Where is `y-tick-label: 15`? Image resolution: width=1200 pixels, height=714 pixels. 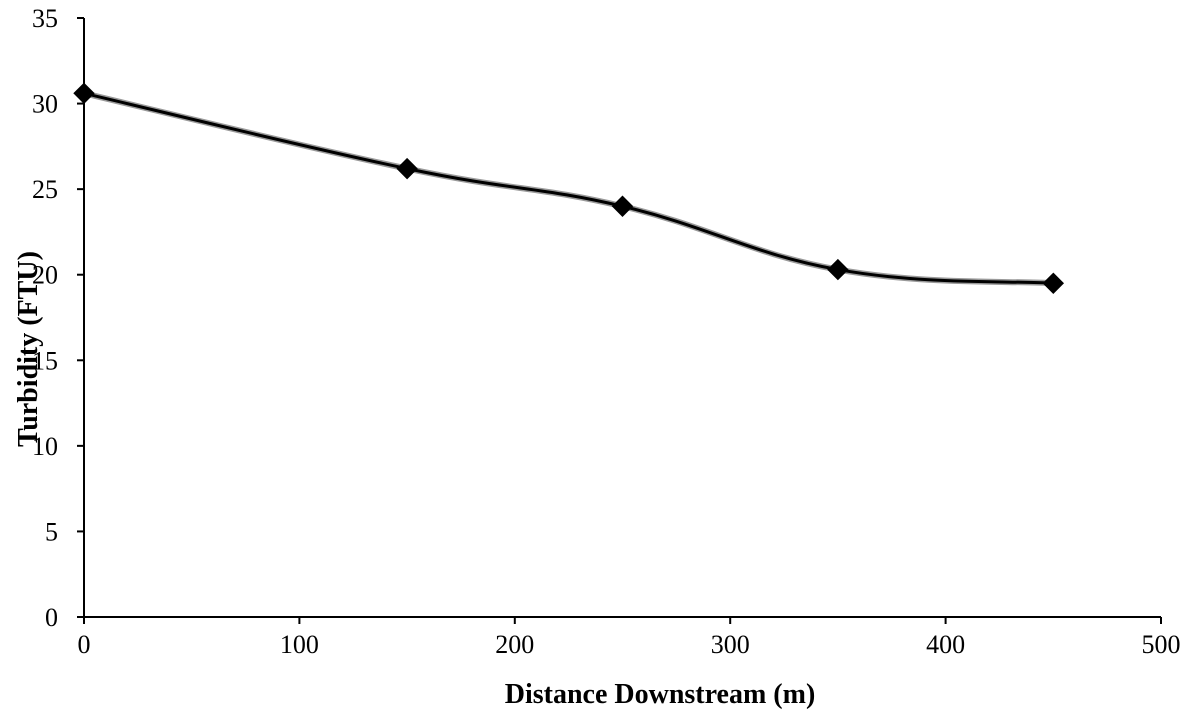
y-tick-label: 15 is located at coordinates (45, 360).